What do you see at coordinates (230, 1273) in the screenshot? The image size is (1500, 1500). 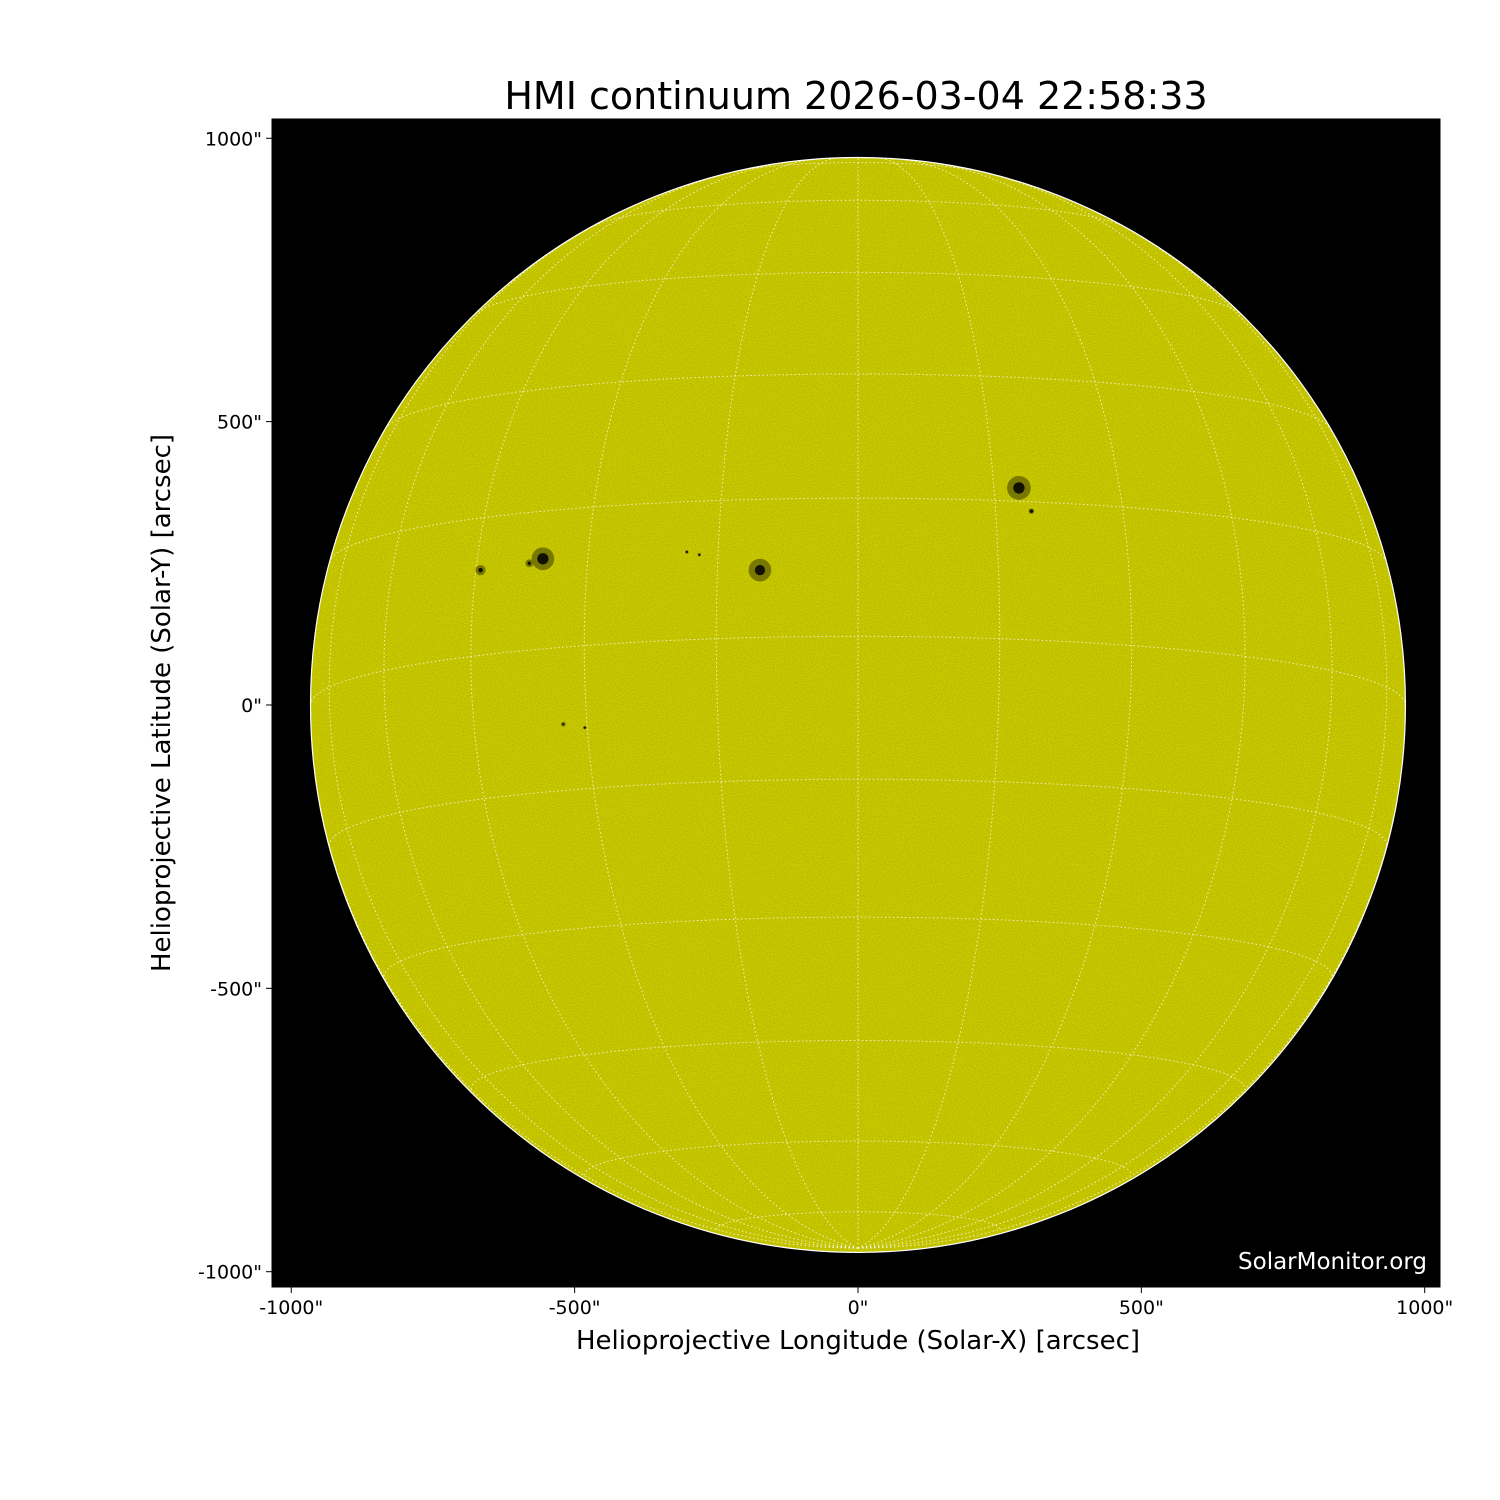 I see `y-tick-label: -1000"` at bounding box center [230, 1273].